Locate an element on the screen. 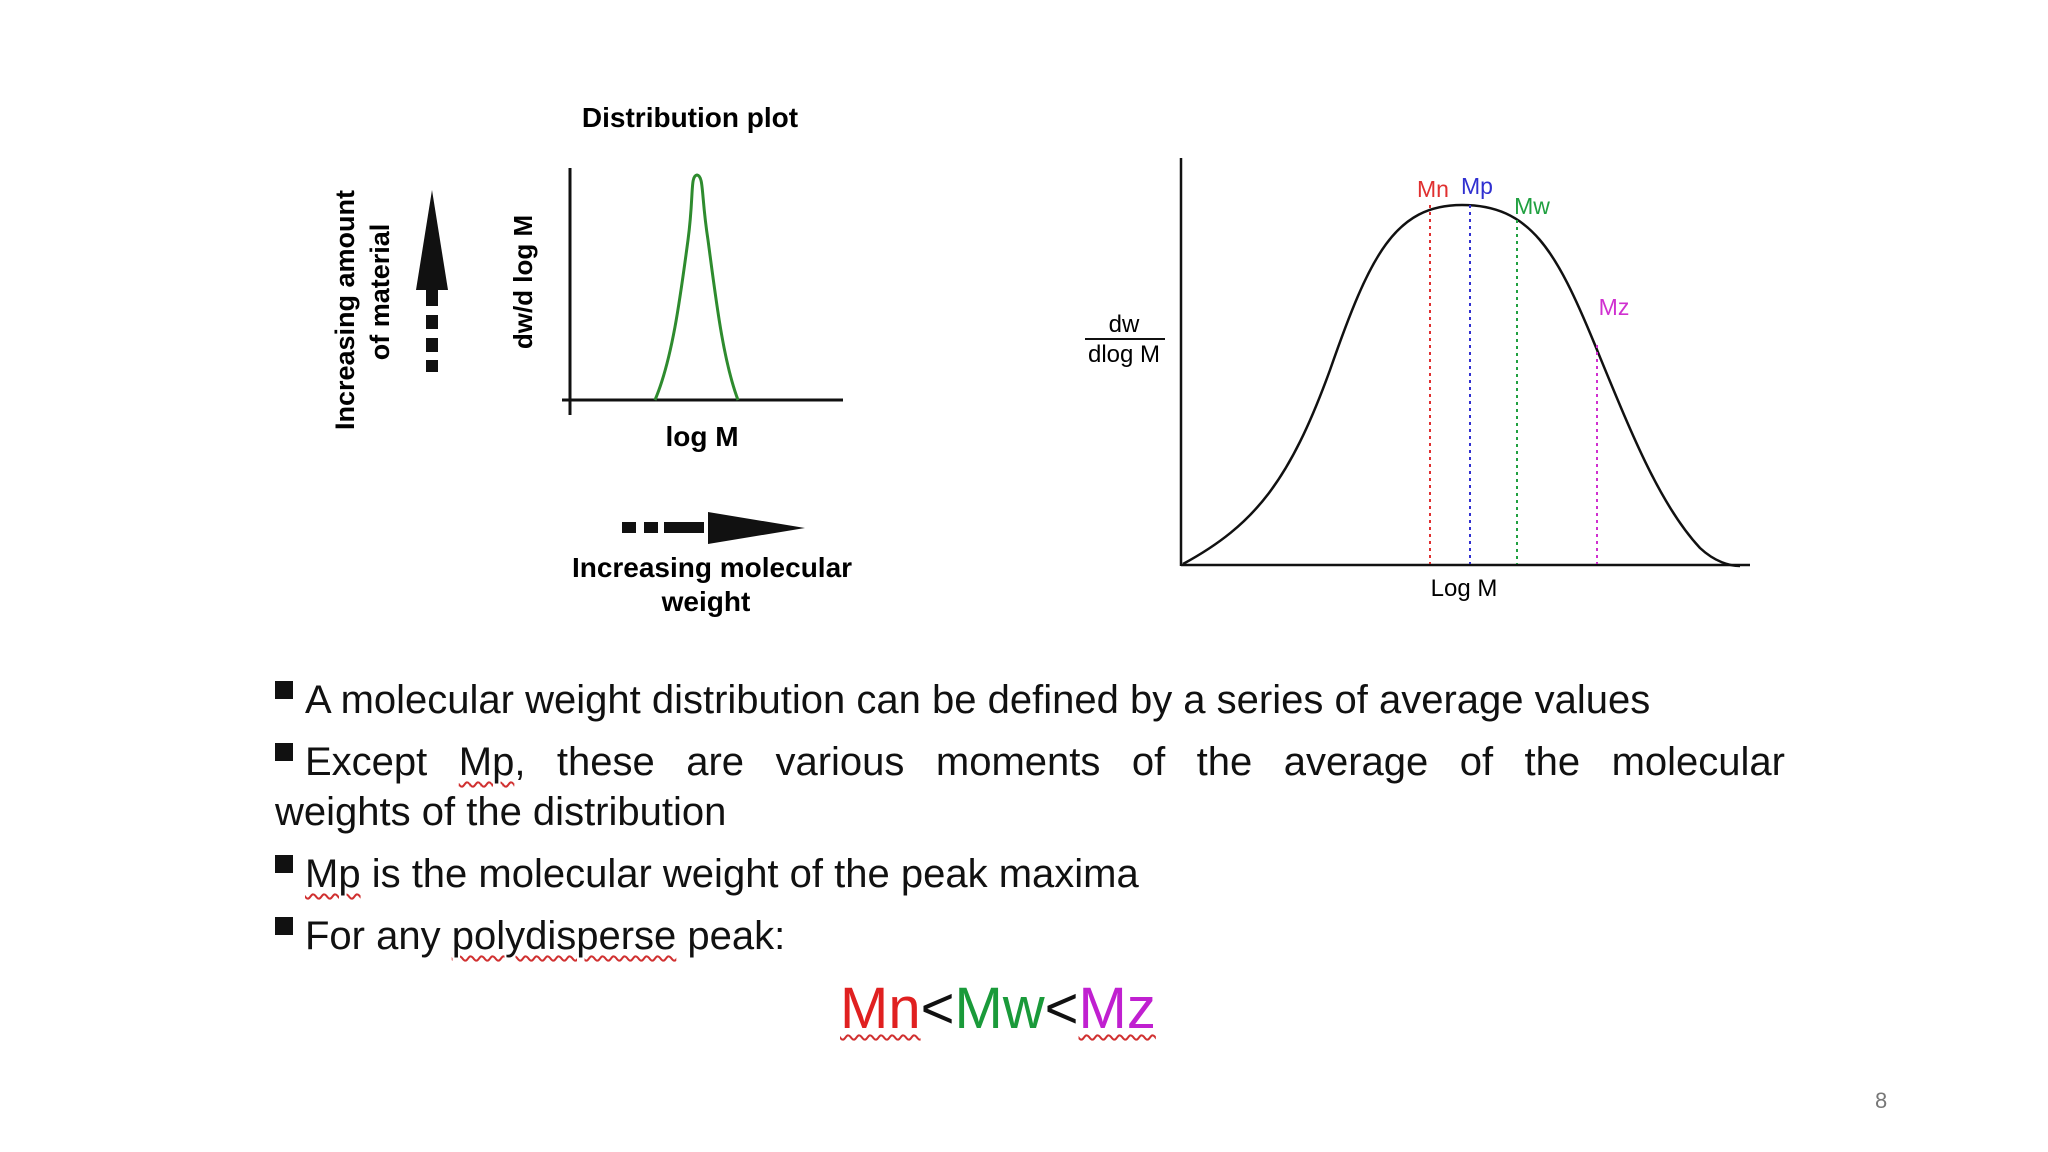  mz-marker-label: Mz is located at coordinates (1614, 307).